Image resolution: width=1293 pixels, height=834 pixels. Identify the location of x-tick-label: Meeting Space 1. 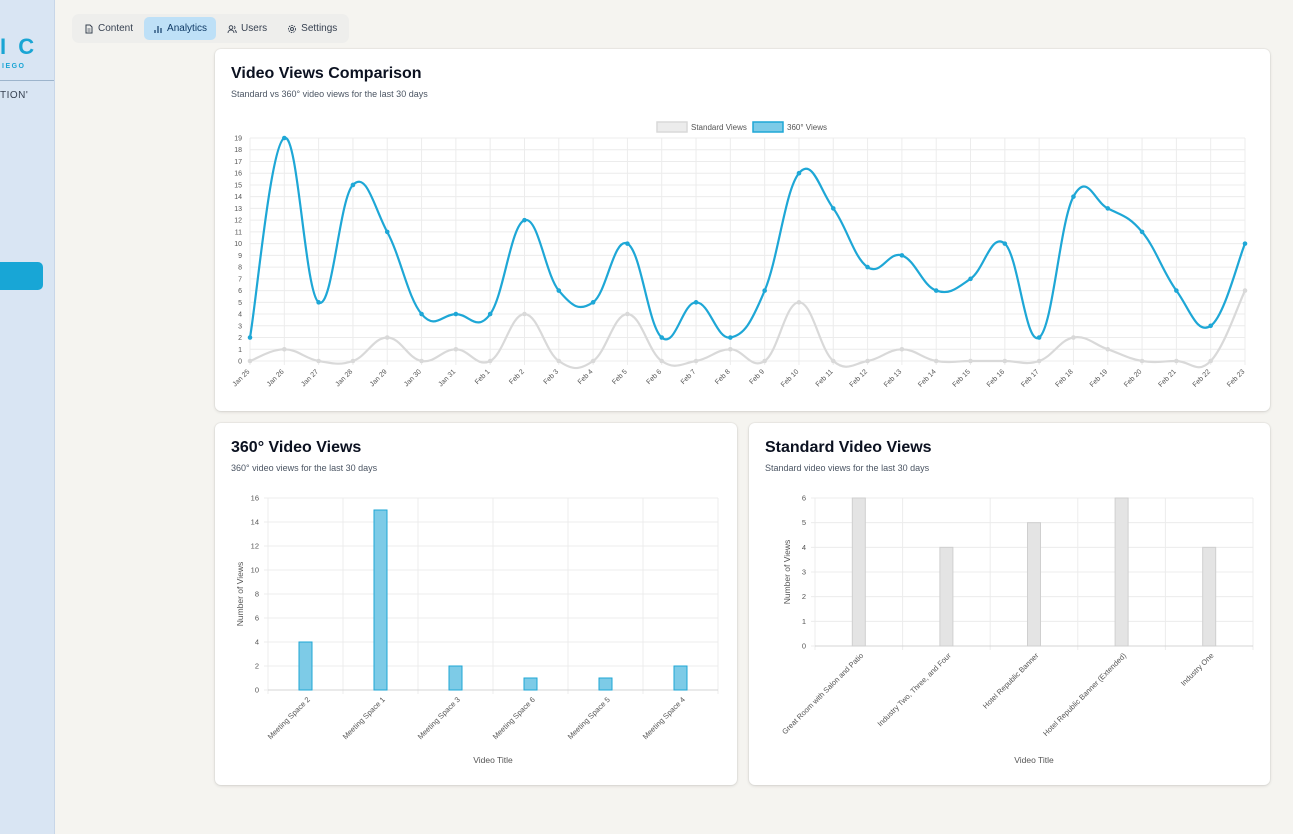
(364, 718).